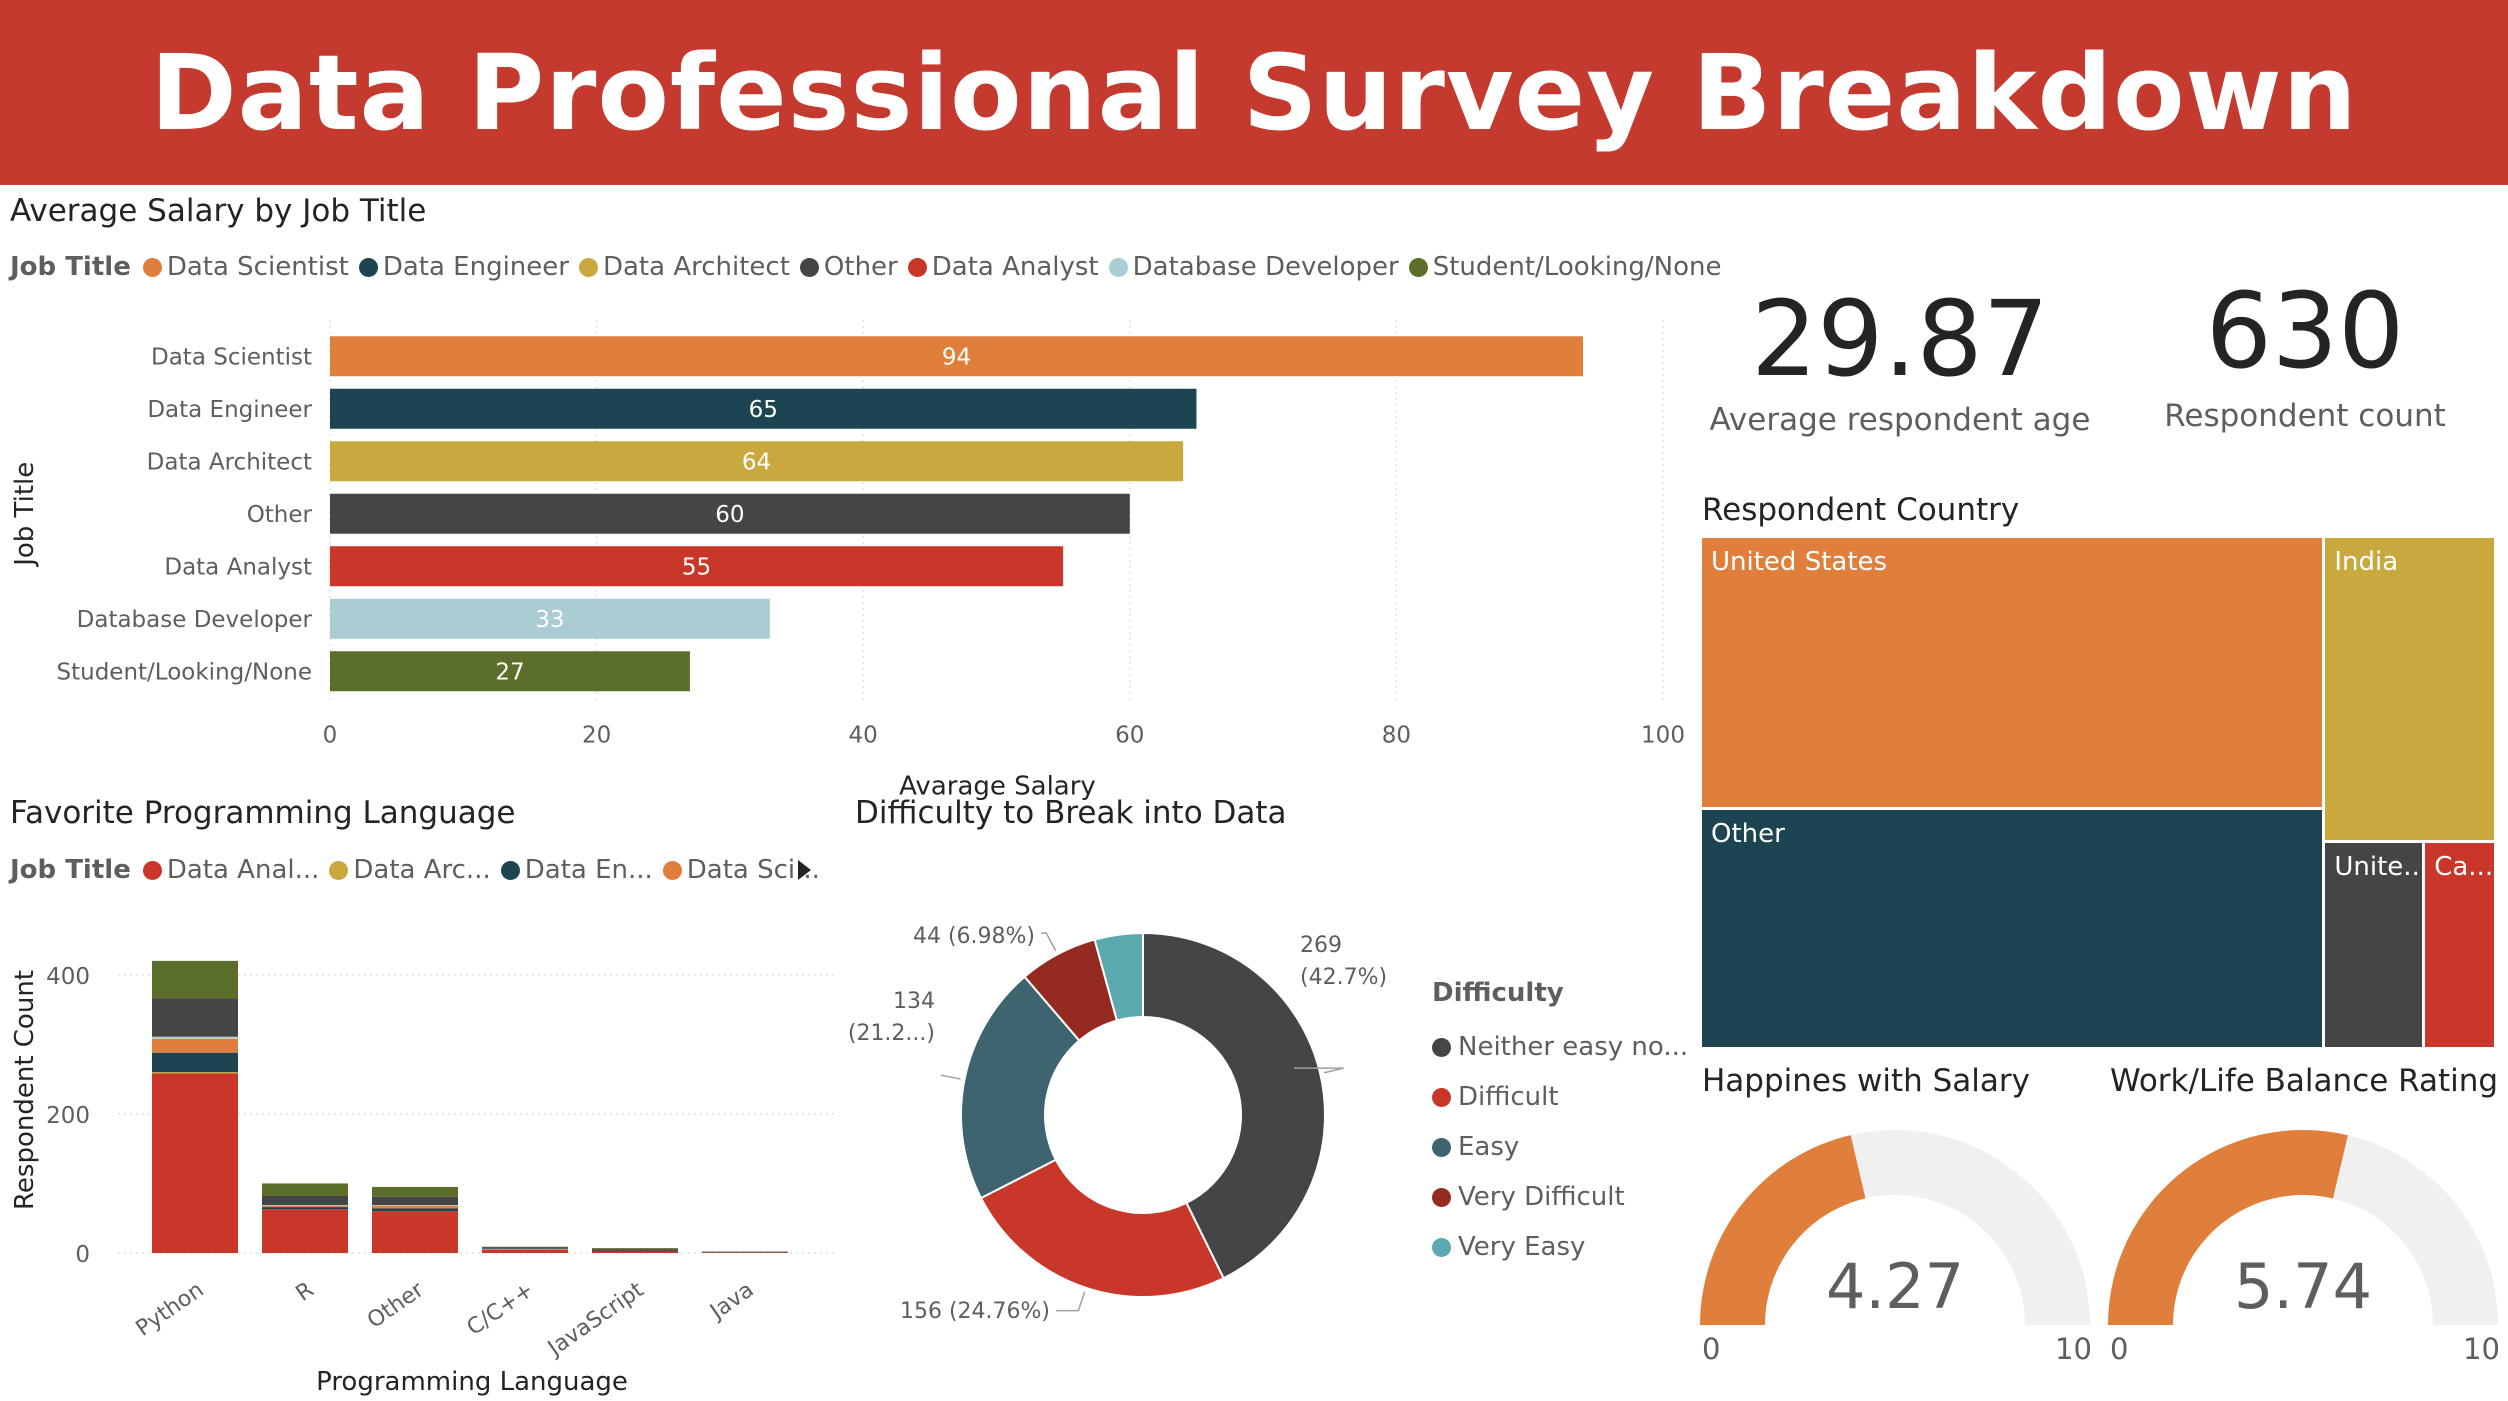  Describe the element at coordinates (1560, 1147) in the screenshot. I see `legend-item: Easy` at that location.